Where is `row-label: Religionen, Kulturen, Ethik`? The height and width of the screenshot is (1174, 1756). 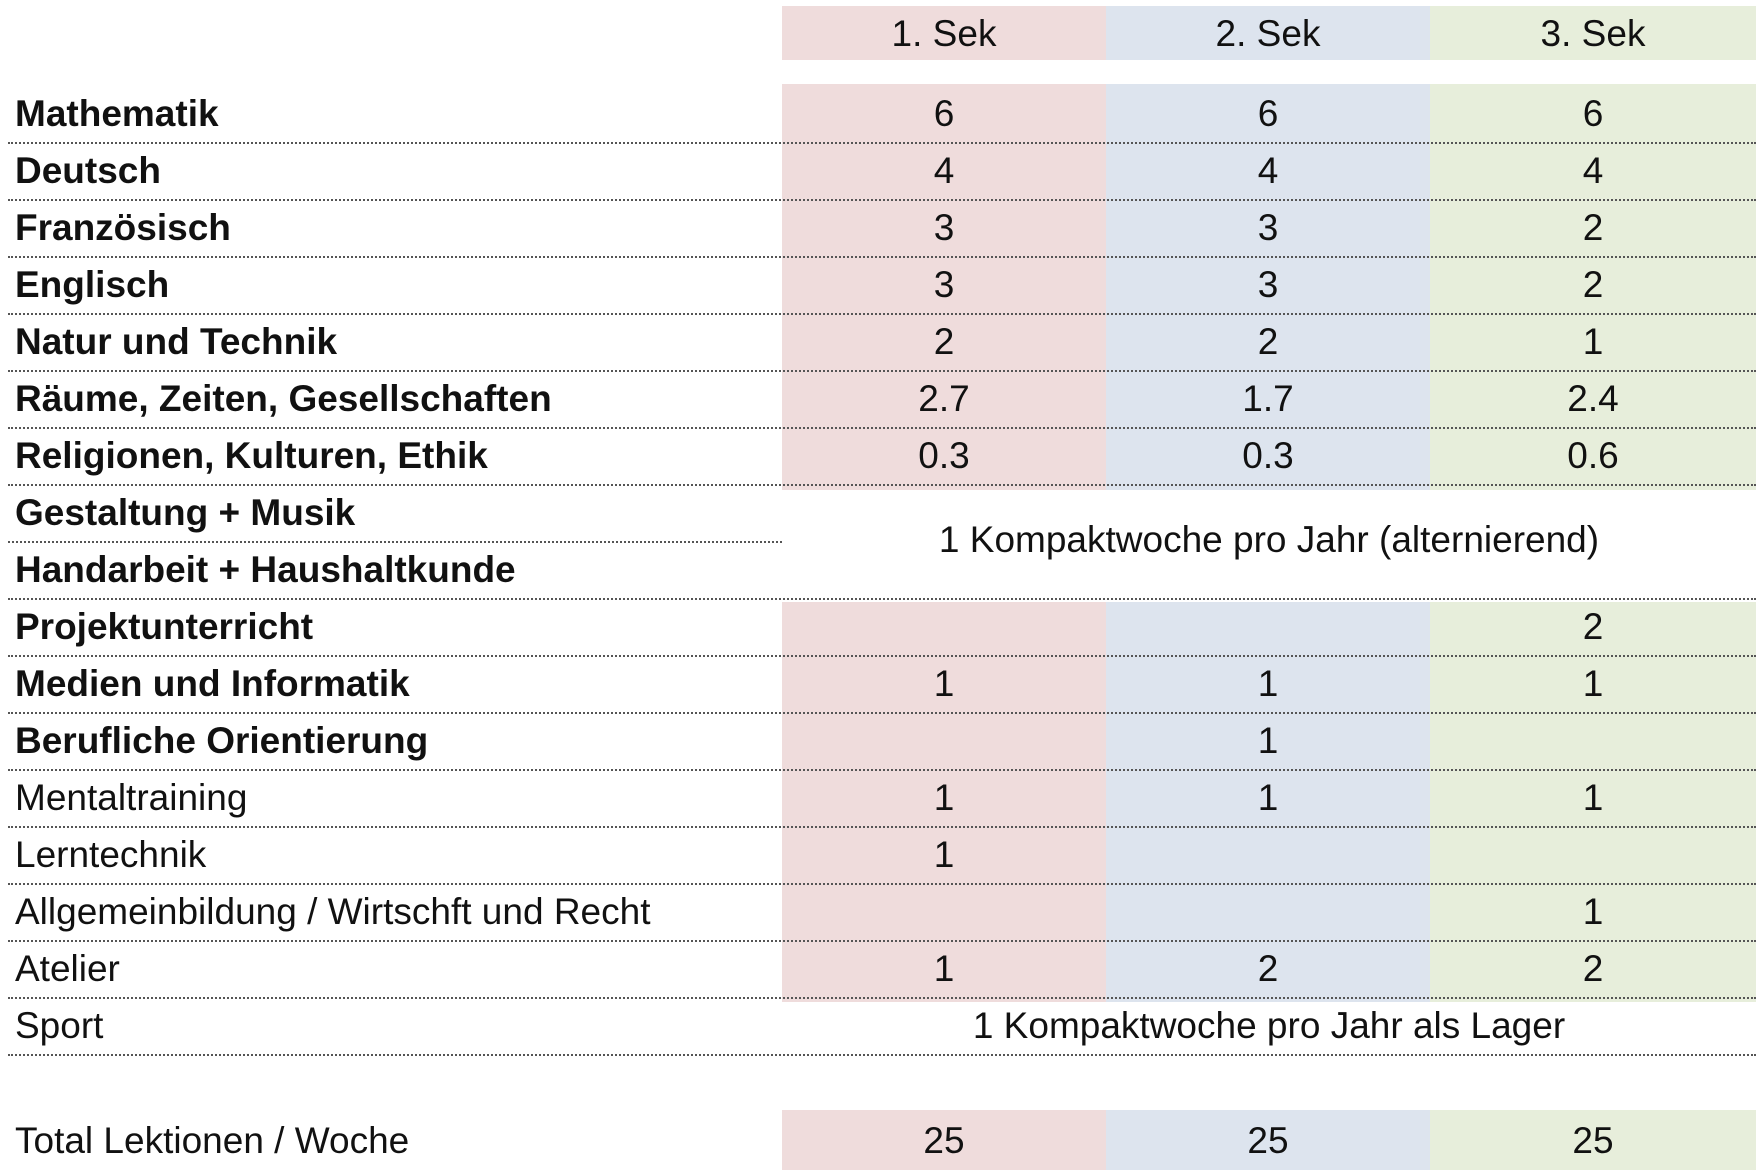 row-label: Religionen, Kulturen, Ethik is located at coordinates (251, 455).